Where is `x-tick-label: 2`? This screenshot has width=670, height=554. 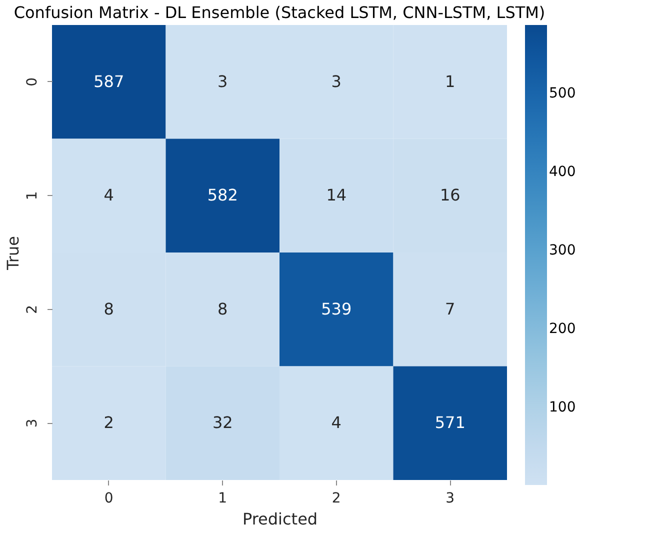 x-tick-label: 2 is located at coordinates (336, 498).